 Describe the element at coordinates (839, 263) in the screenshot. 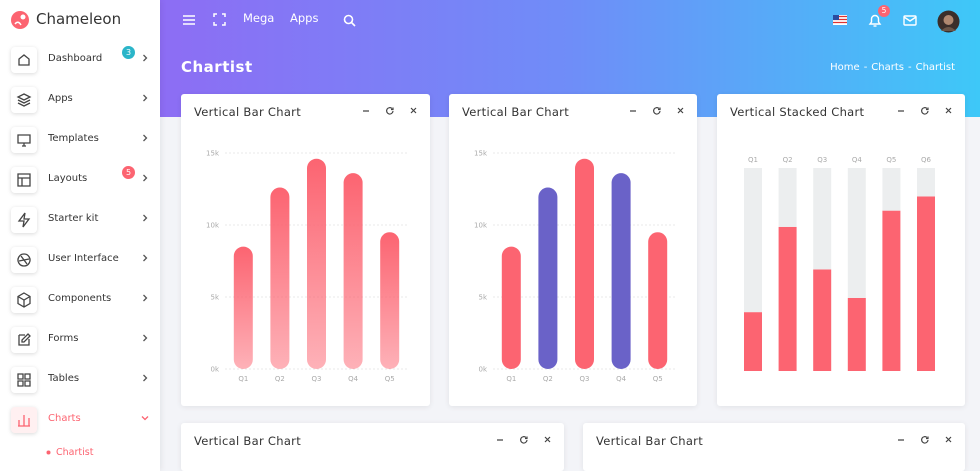

I see `chart: Q1 Q2 Q3 Q4 Q5 Q6` at that location.